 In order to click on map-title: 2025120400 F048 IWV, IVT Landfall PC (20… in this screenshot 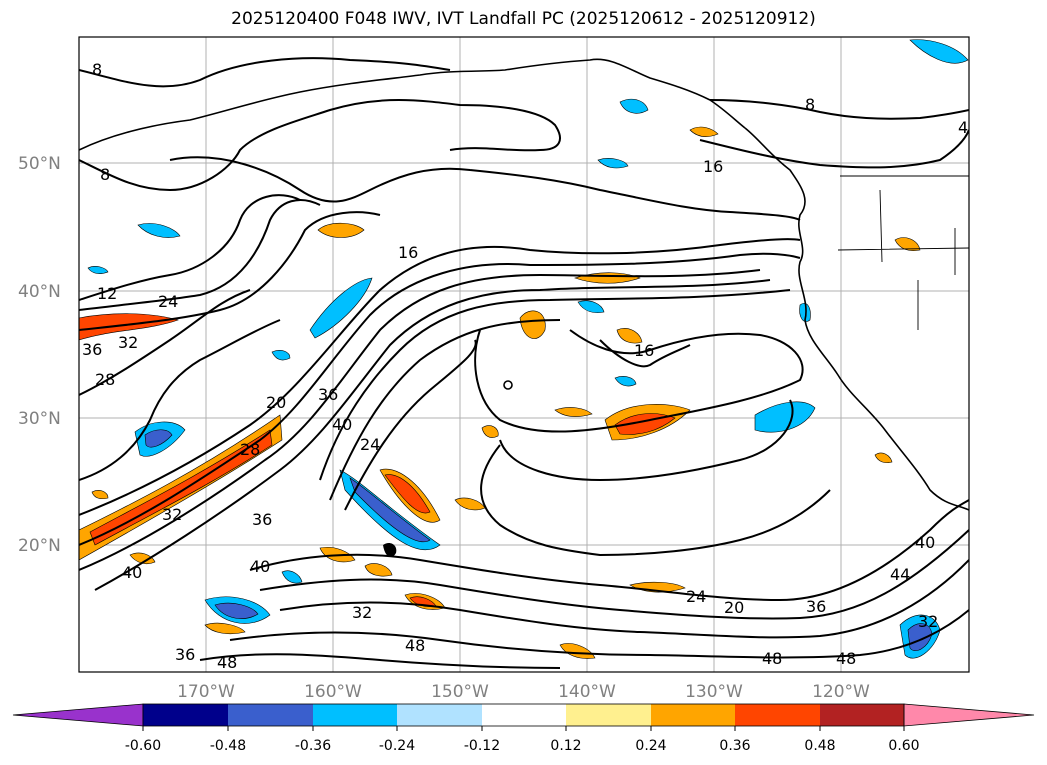, I will do `click(523, 19)`.